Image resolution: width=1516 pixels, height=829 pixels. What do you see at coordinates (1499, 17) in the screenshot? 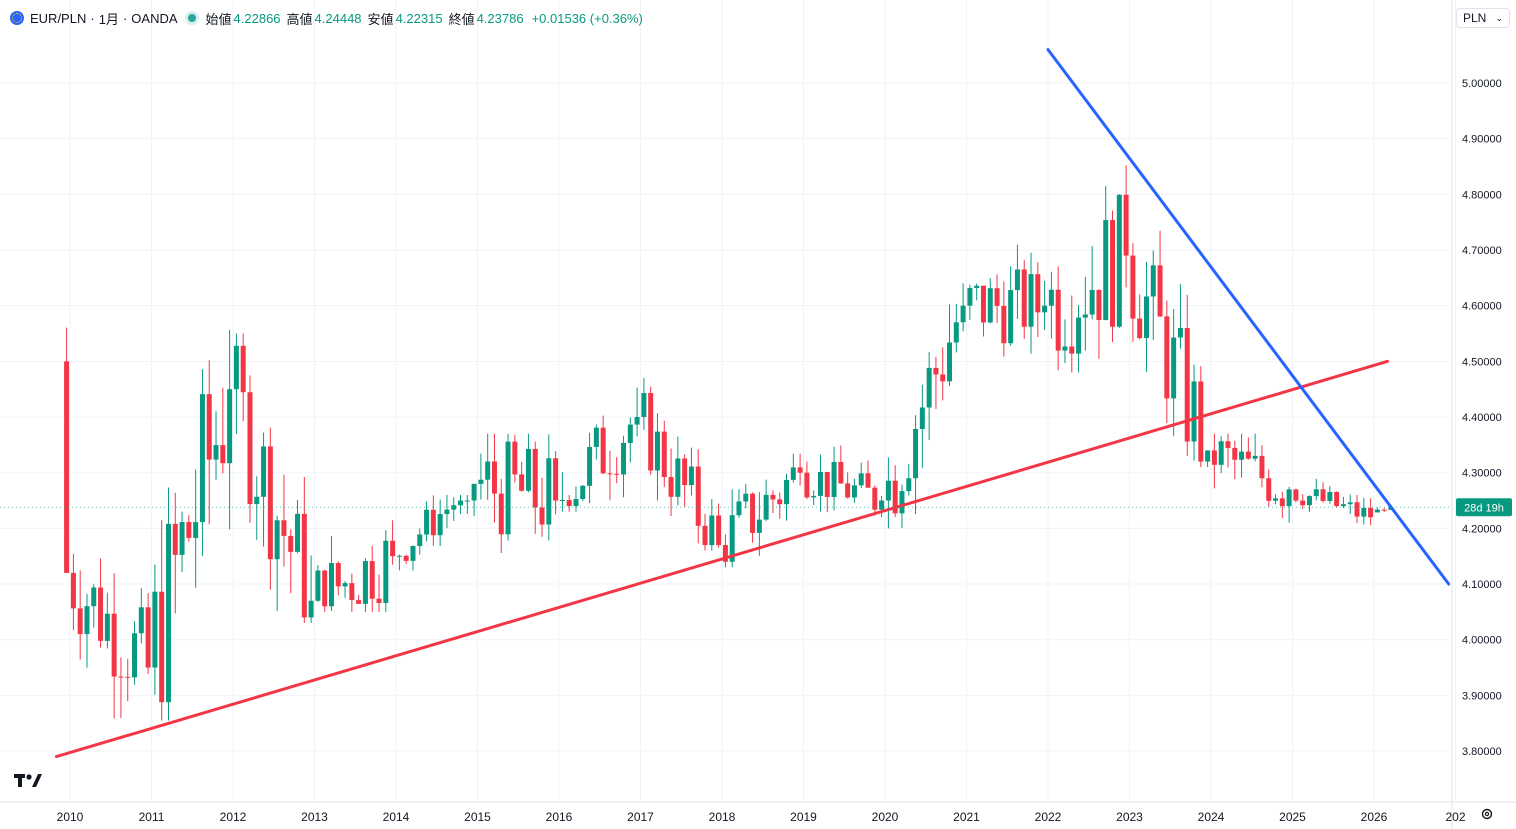
I see `chevron-down-icon: ⌄` at bounding box center [1499, 17].